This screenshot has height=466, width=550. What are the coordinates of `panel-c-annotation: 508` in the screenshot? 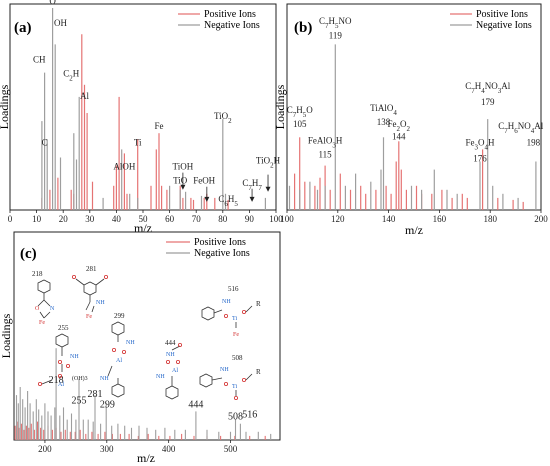 It's located at (235, 417).